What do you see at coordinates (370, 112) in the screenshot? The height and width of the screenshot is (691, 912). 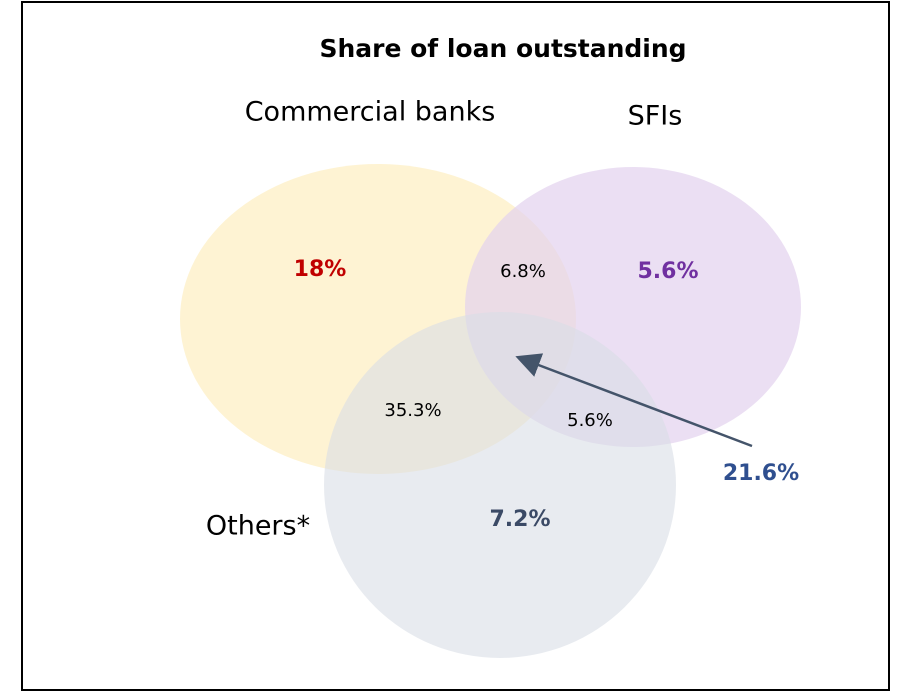 I see `set-label: Commercial banks` at bounding box center [370, 112].